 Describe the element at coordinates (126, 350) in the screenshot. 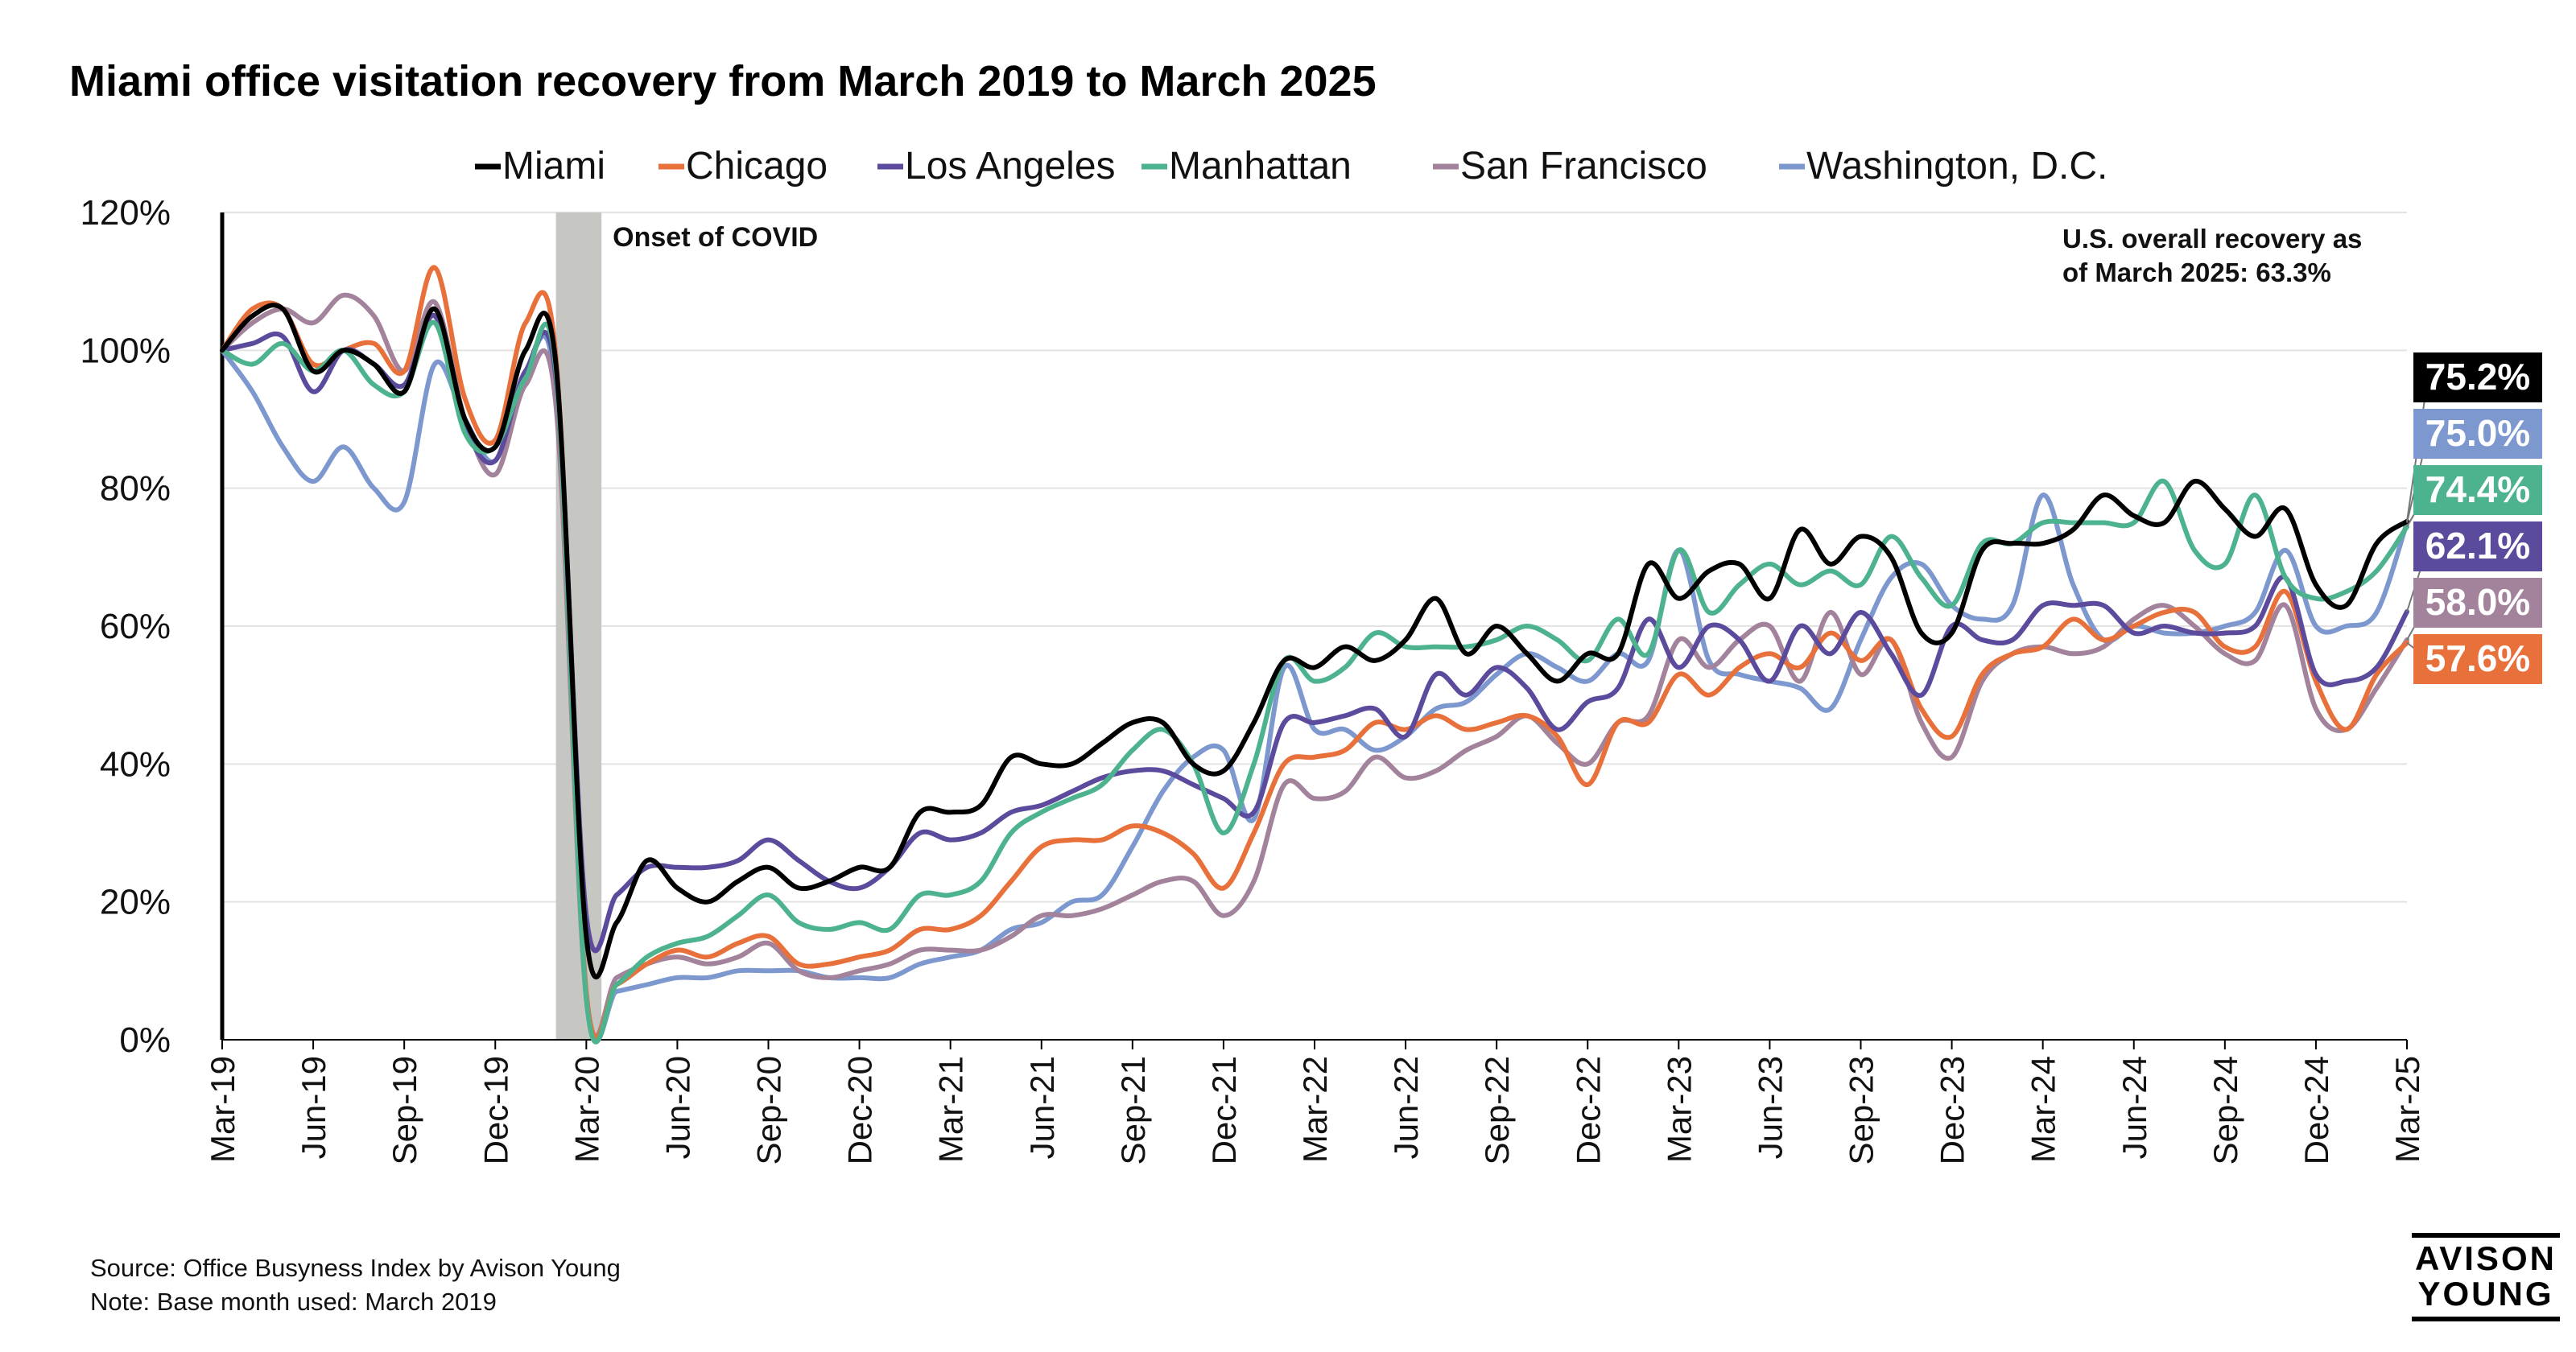

I see `y-tick-label: 100%` at that location.